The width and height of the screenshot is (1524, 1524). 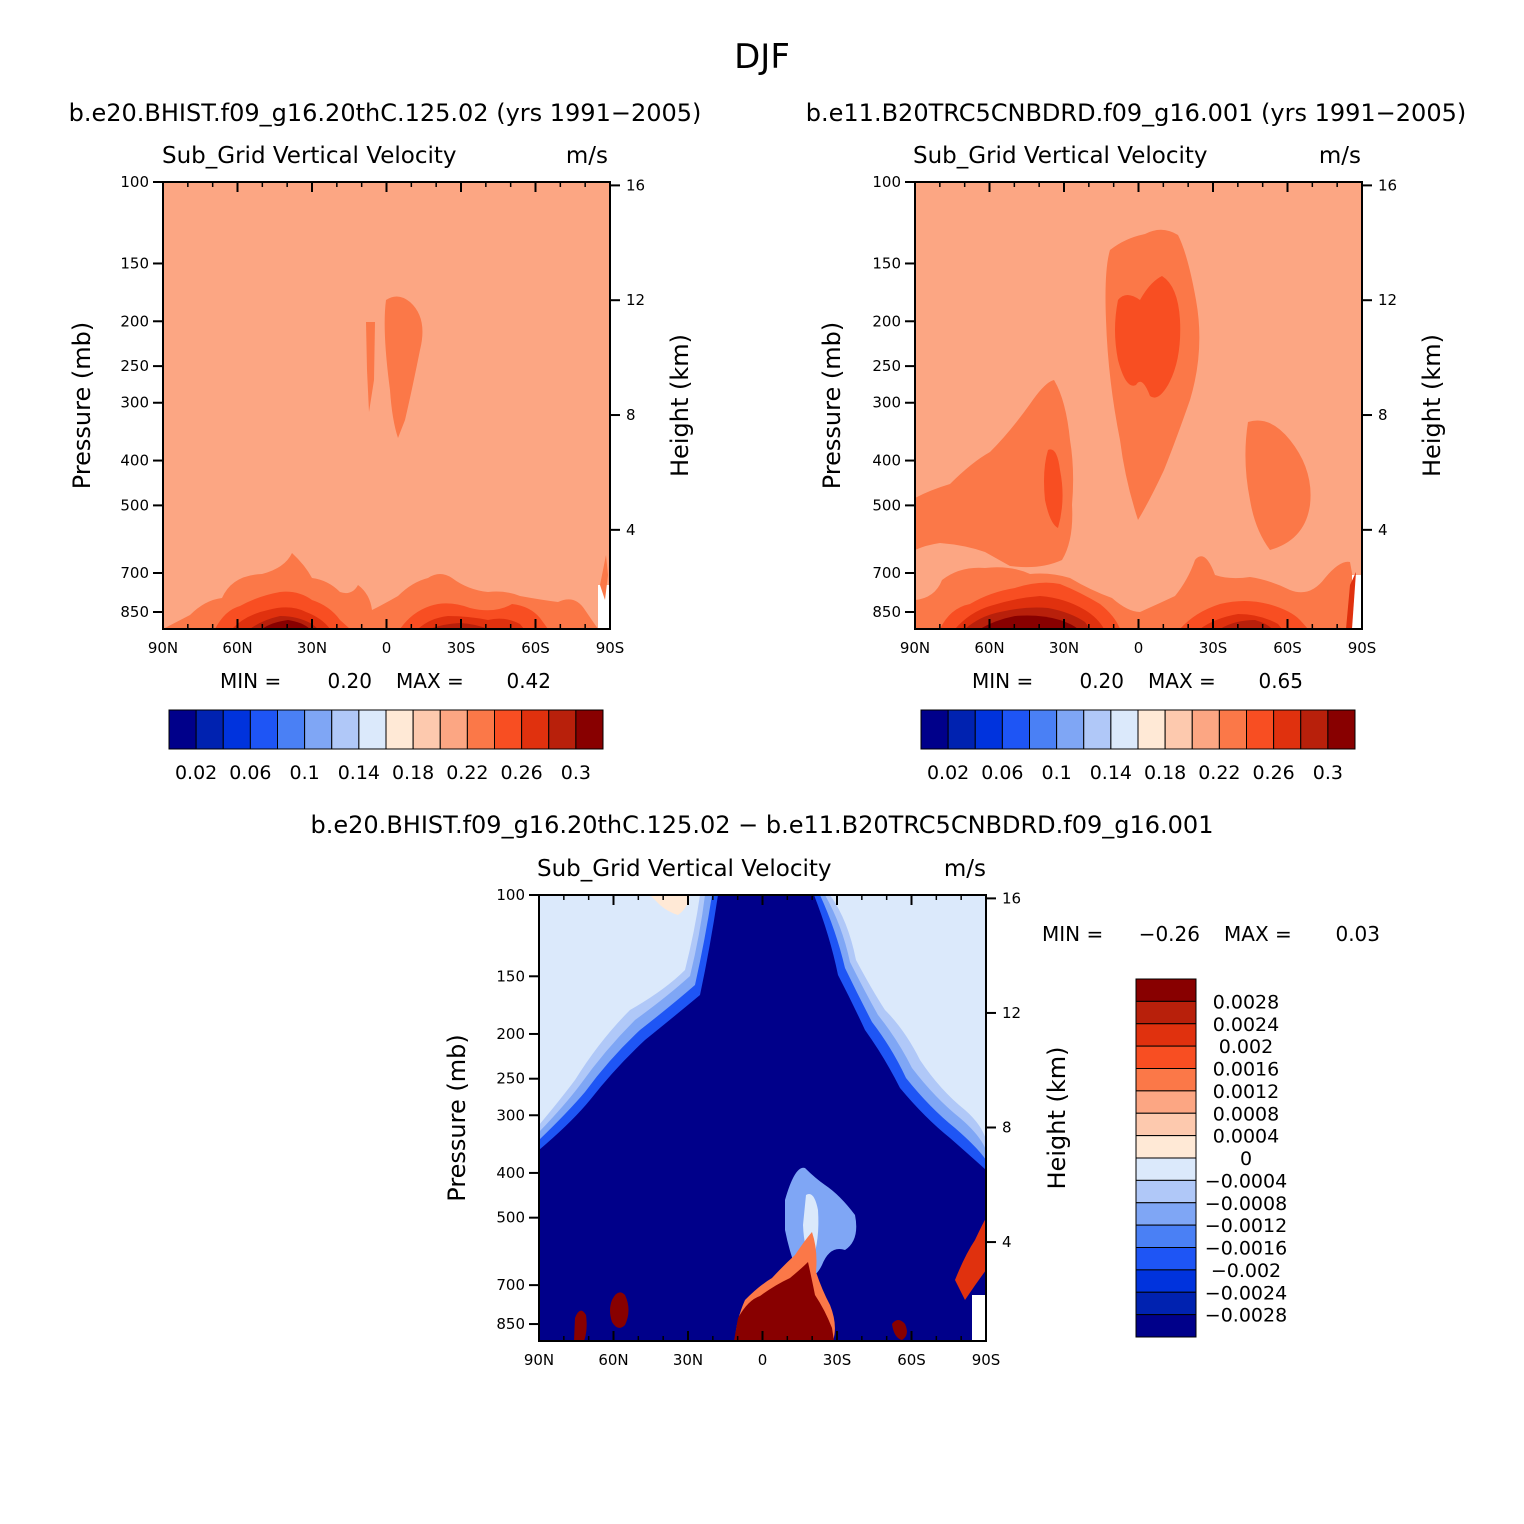 I want to click on colorbar-label: 0.0012, so click(x=1246, y=1092).